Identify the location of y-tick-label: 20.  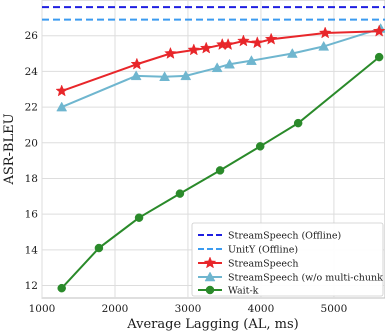
(31, 143).